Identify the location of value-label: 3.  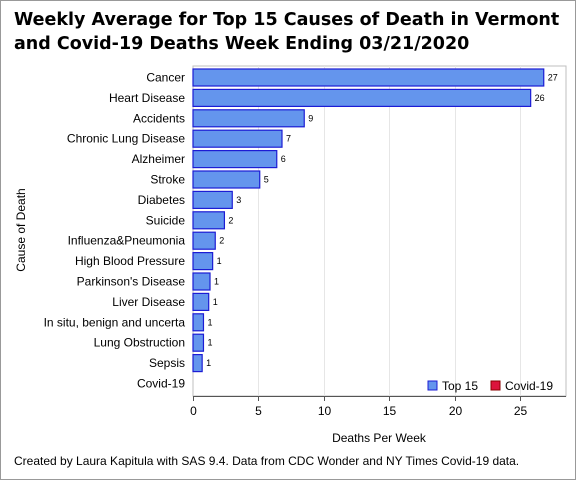
(238, 200).